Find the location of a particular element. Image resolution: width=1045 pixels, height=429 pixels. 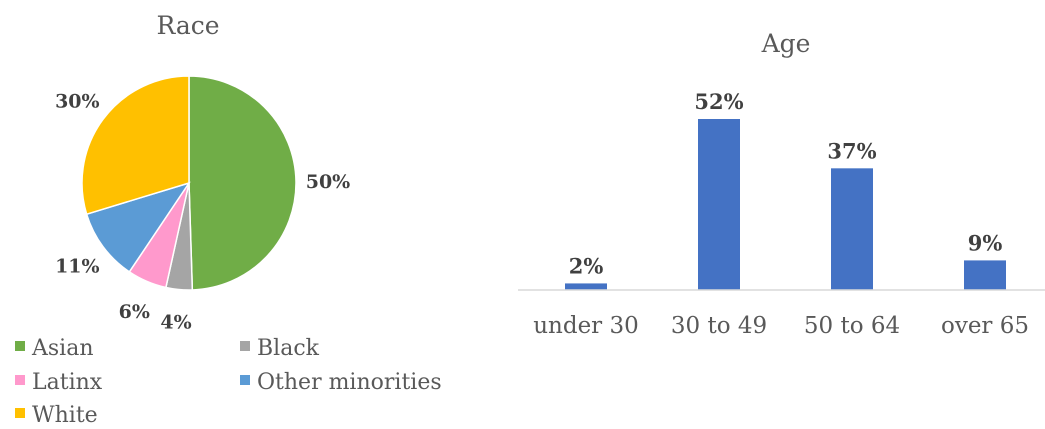

legend-item-latinx: Latinx is located at coordinates (59, 382).